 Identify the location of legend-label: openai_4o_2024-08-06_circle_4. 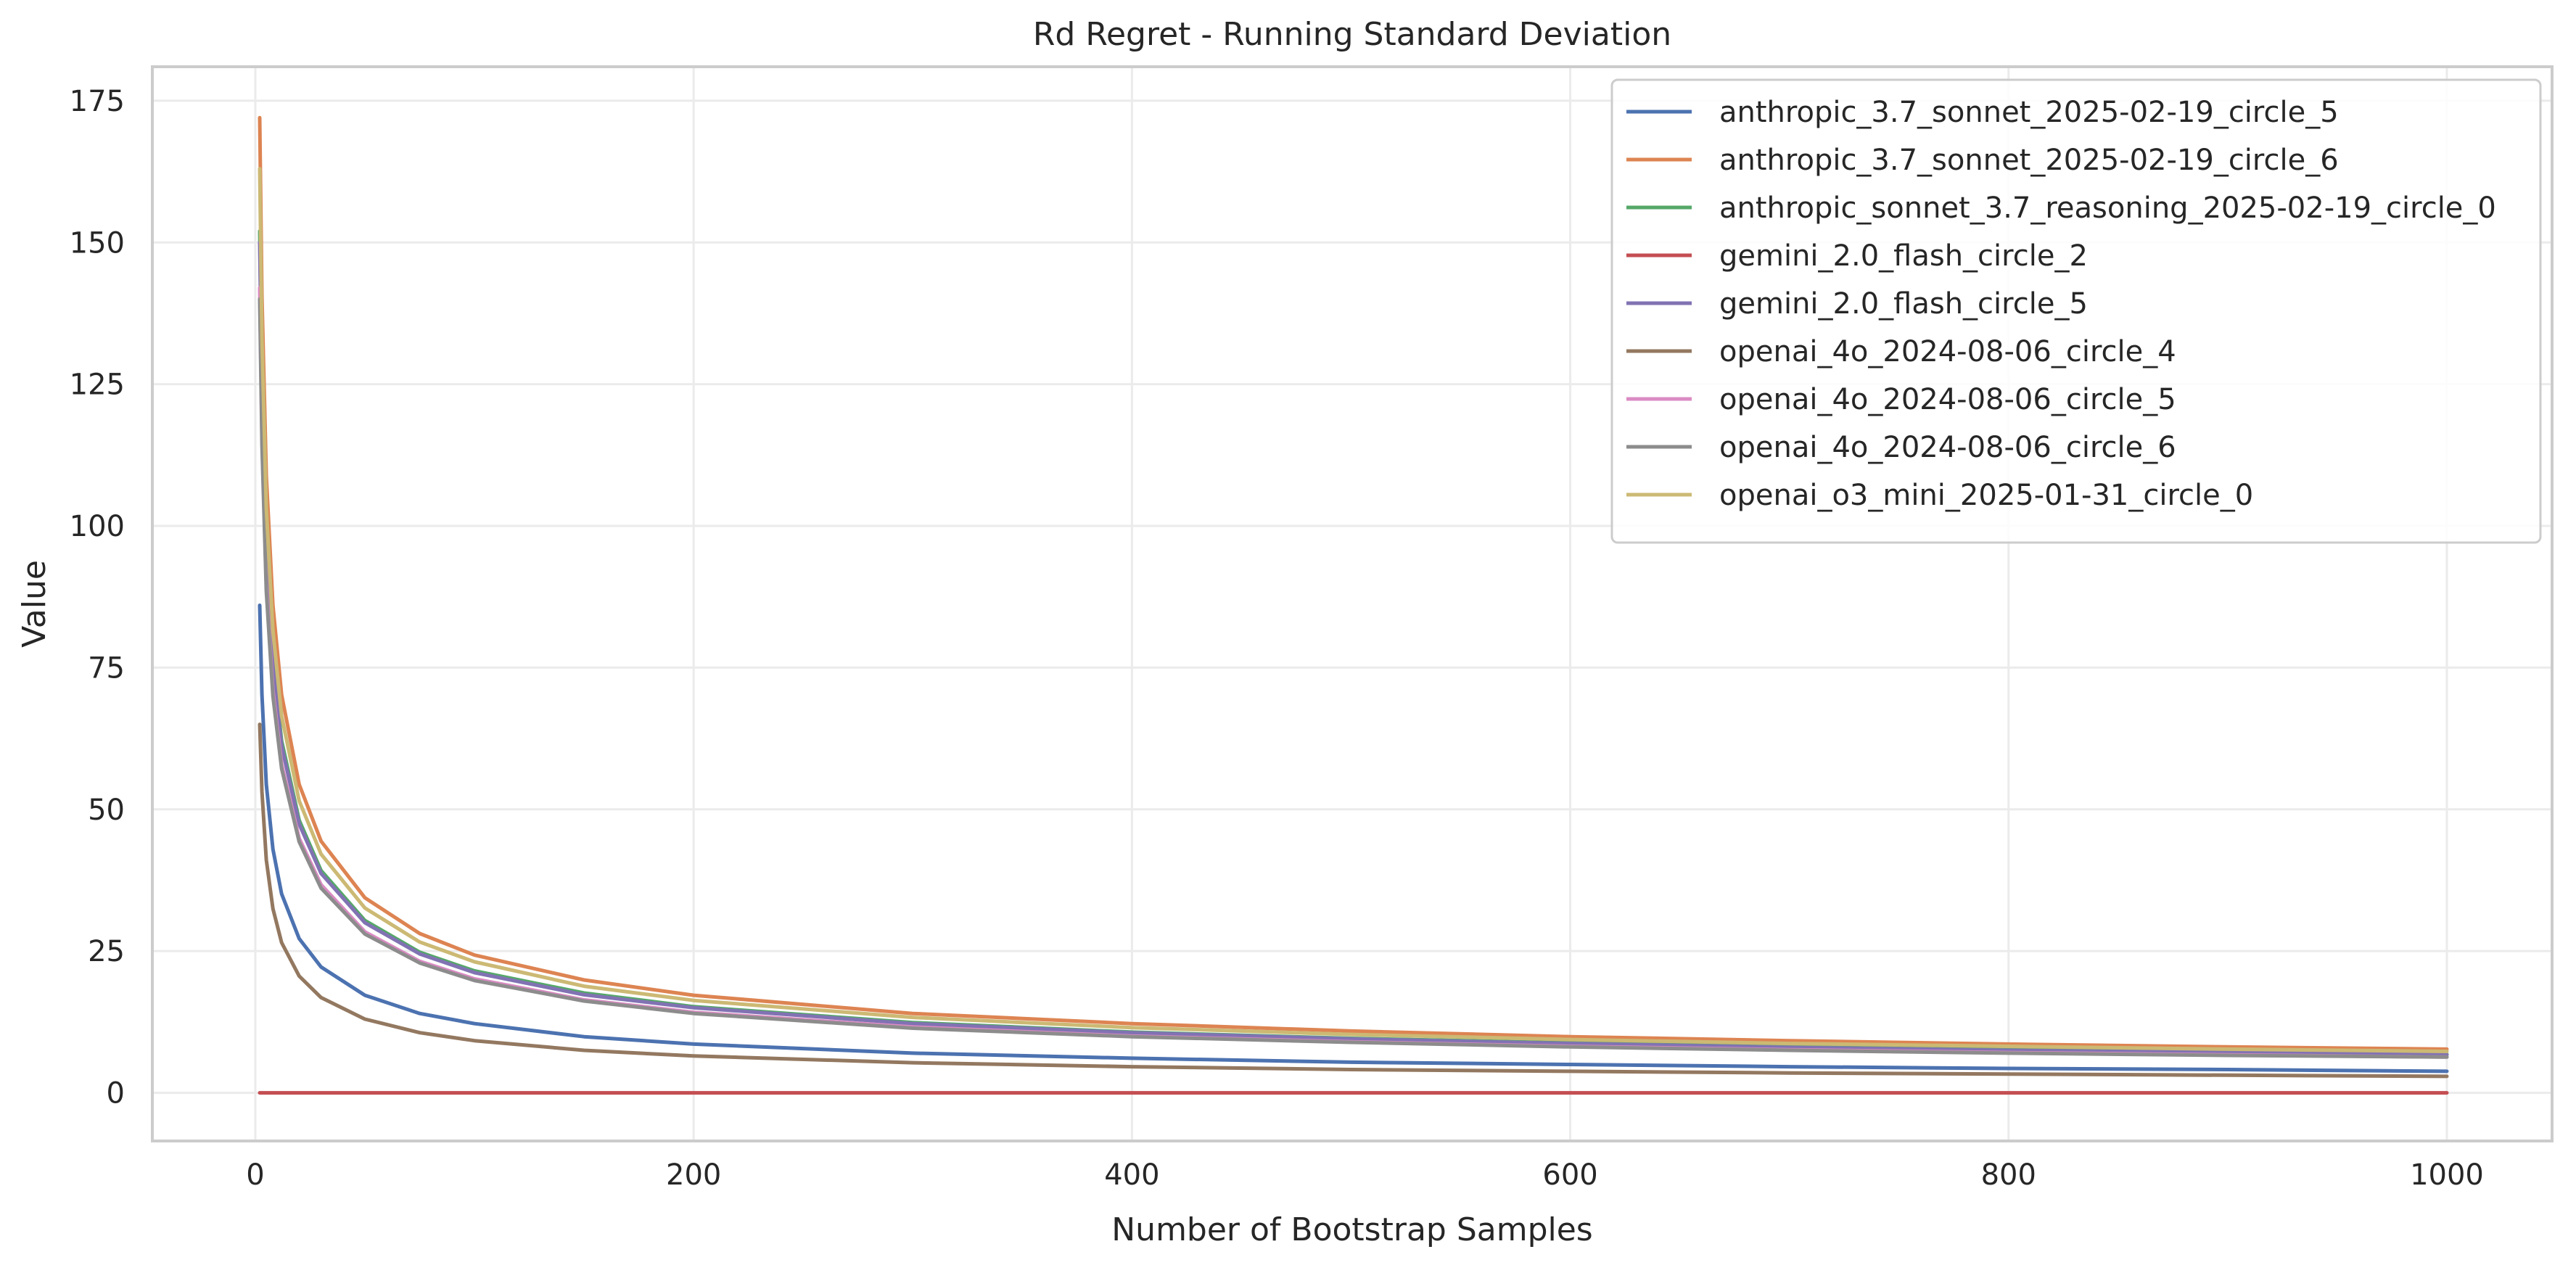
(1947, 351).